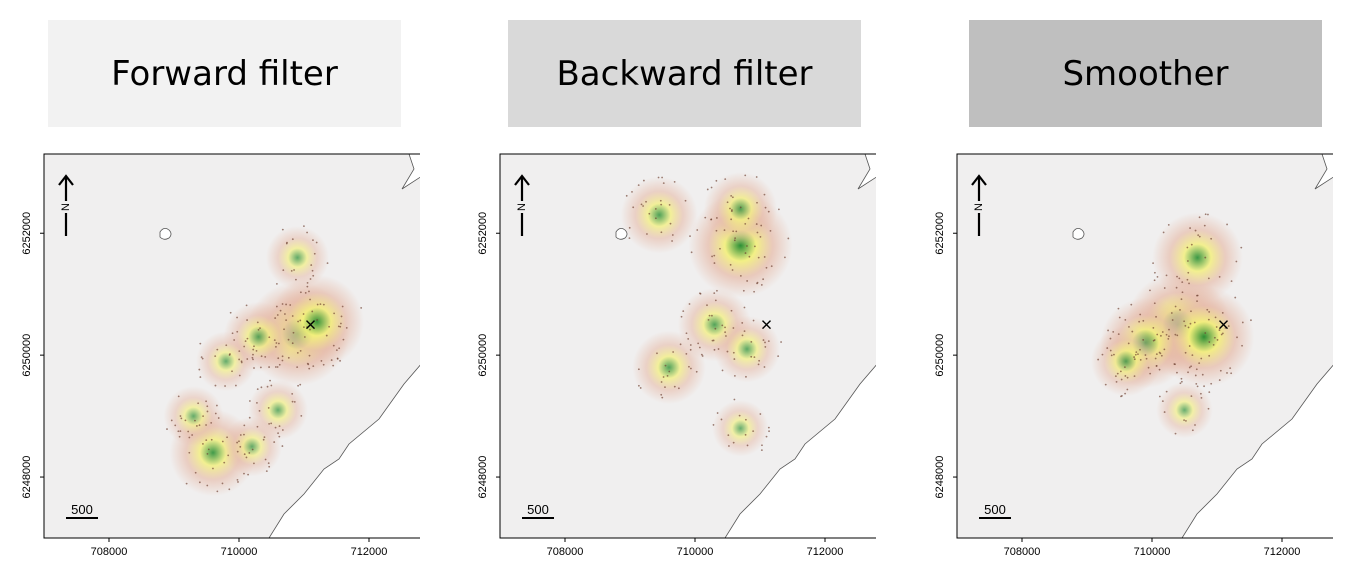 Image resolution: width=1361 pixels, height=573 pixels. Describe the element at coordinates (483, 355) in the screenshot. I see `y-tick-label: 6250000` at that location.